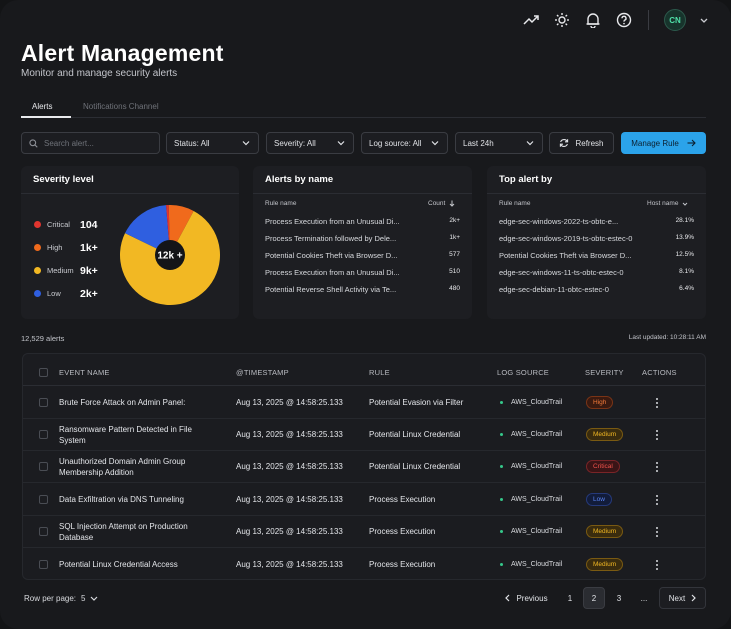 The height and width of the screenshot is (629, 731). I want to click on severity-select: Severity: All, so click(310, 143).